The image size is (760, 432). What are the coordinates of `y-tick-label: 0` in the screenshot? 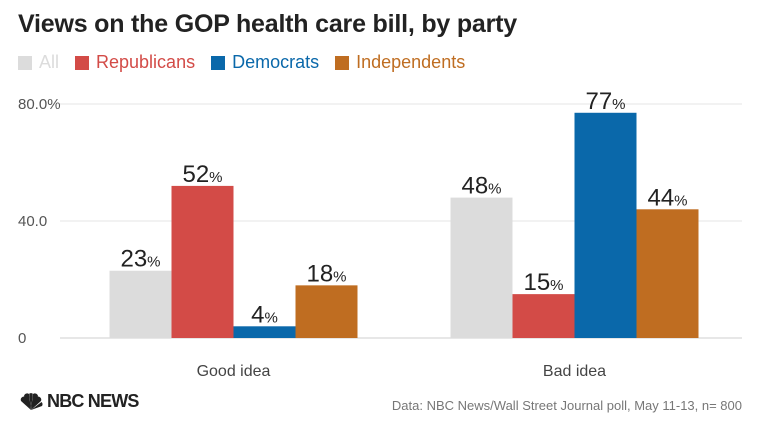 It's located at (22, 338).